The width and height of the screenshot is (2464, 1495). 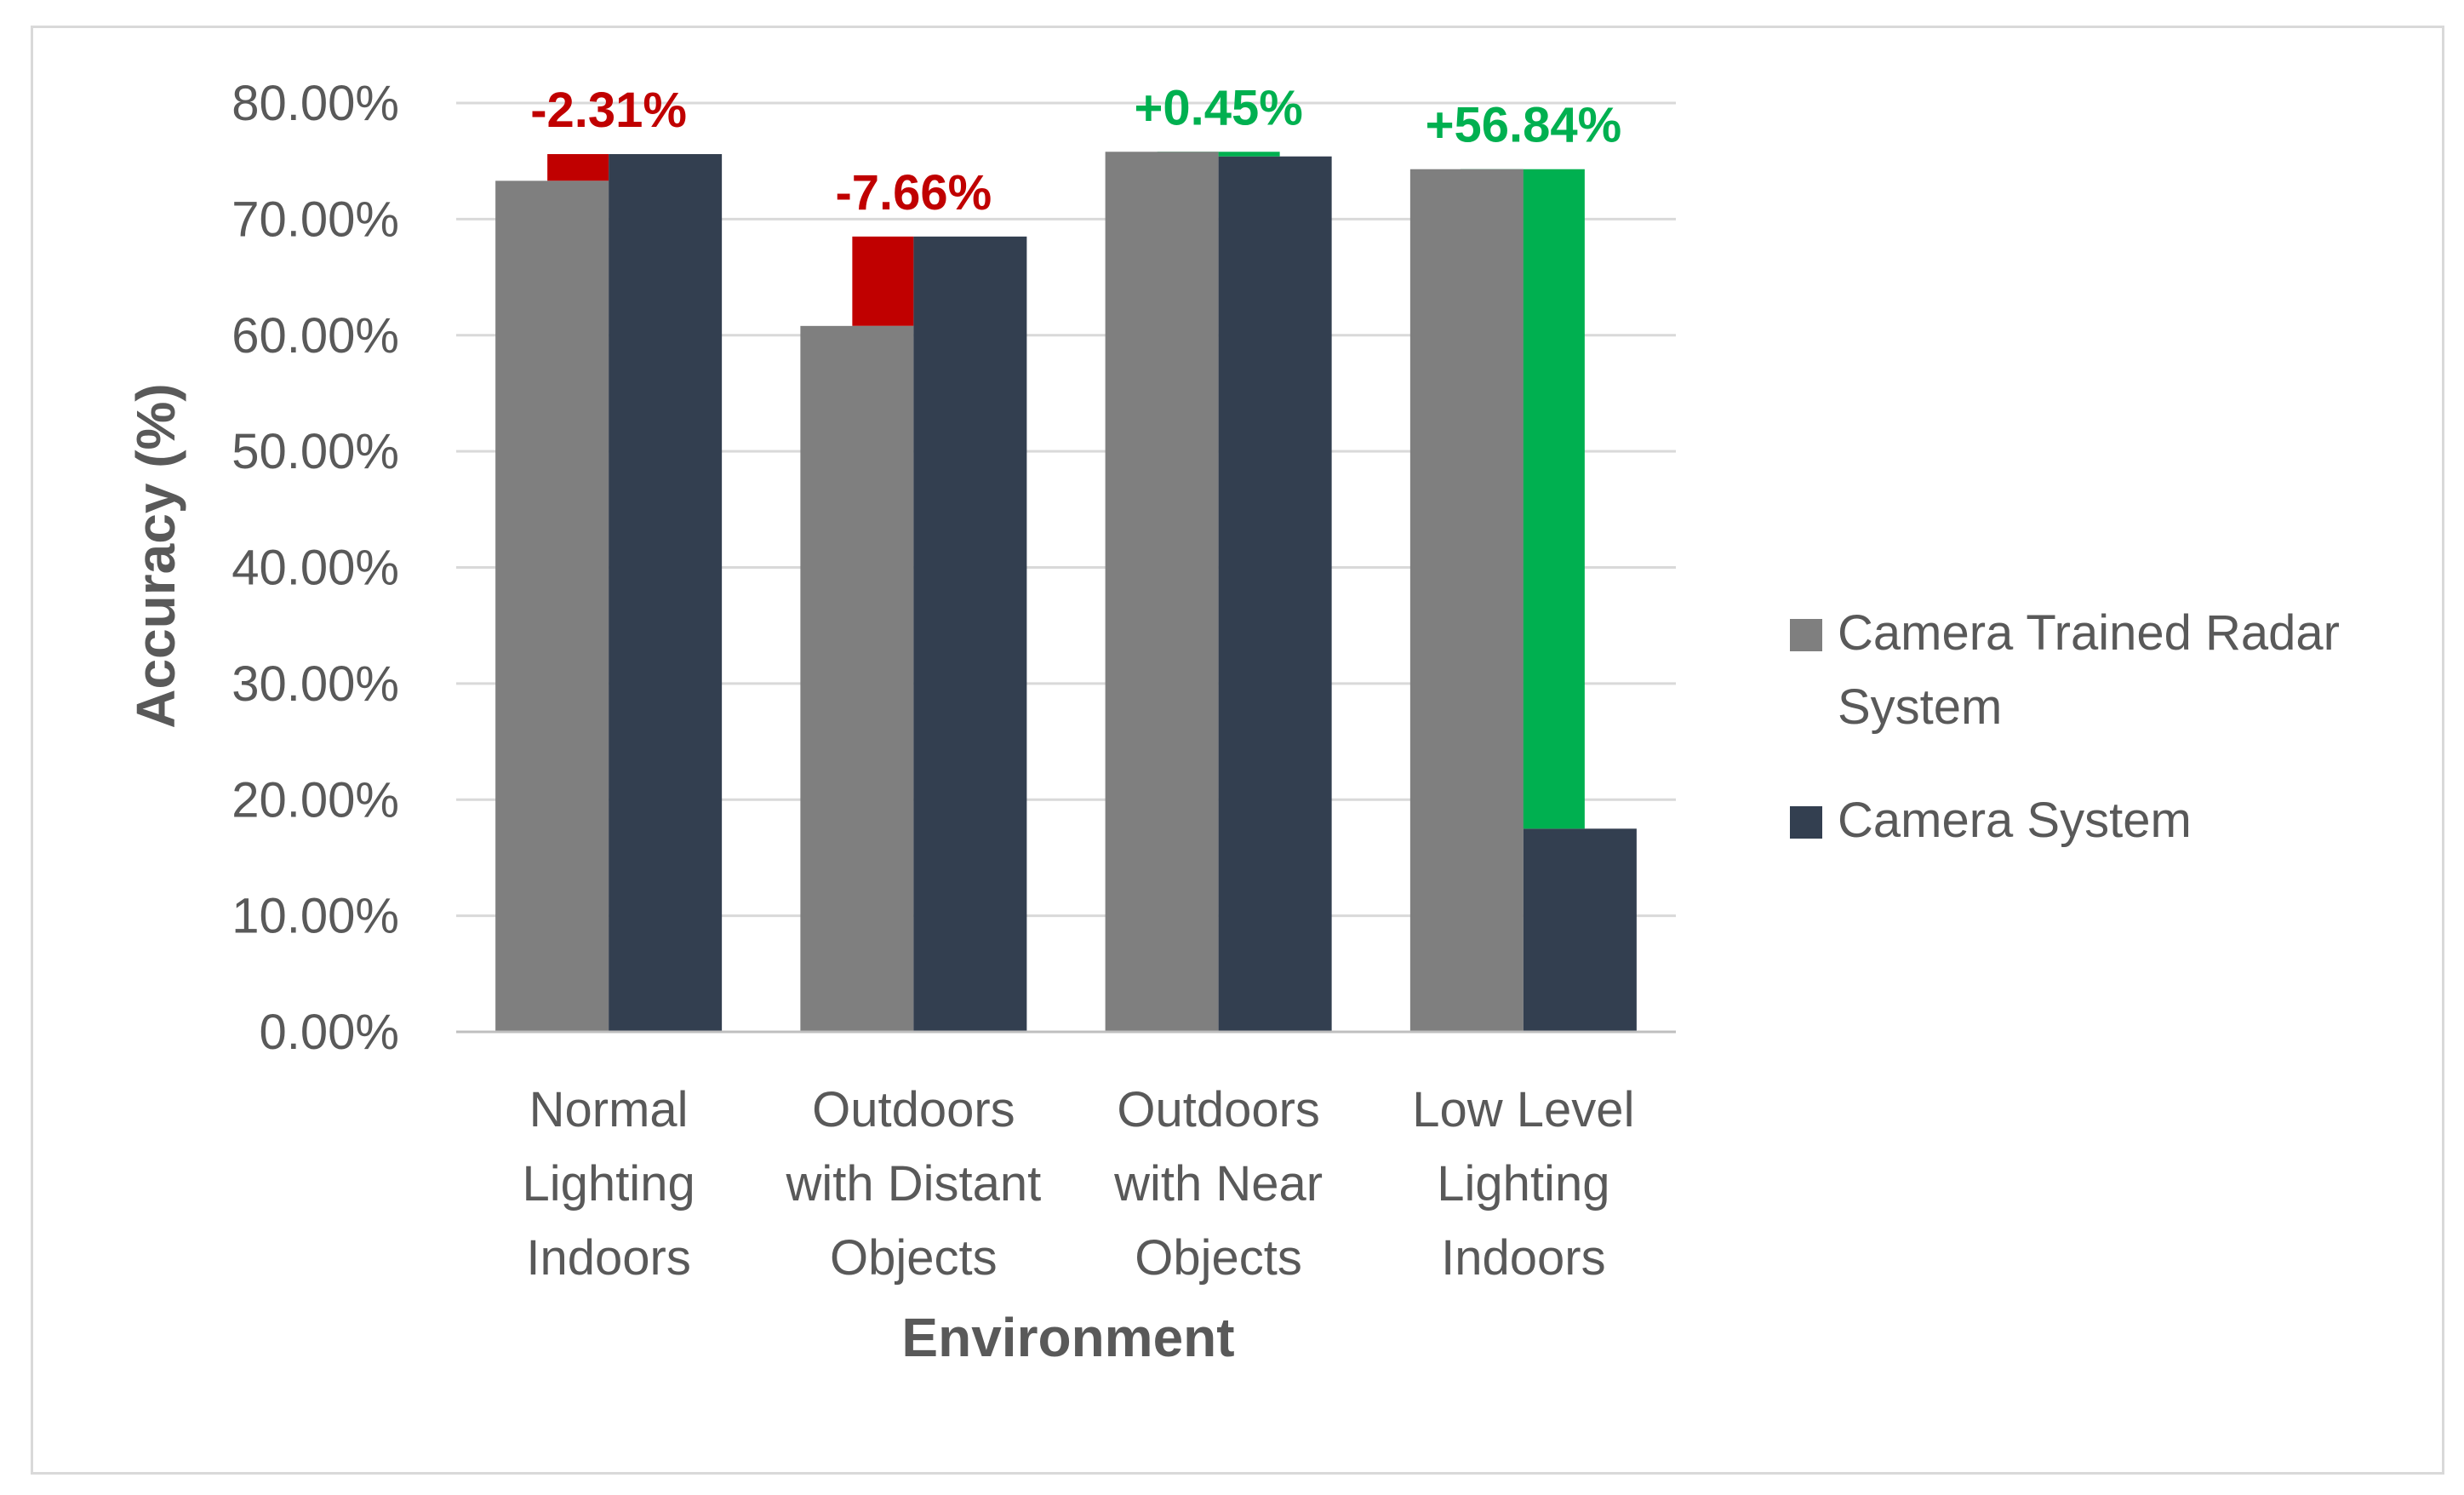 I want to click on y-axis-title: Accuracy (%), so click(x=155, y=556).